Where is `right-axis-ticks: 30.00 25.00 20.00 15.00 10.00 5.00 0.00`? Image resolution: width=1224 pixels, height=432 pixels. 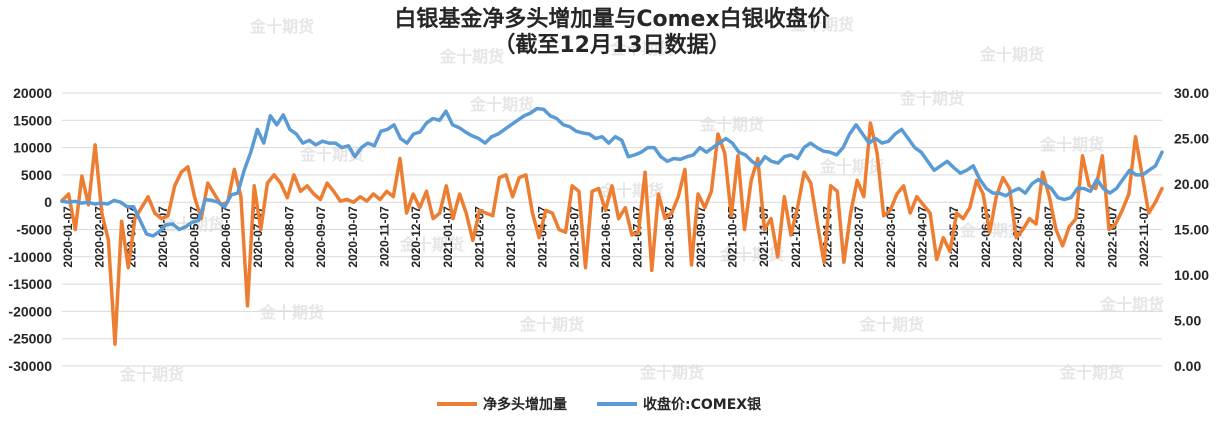 right-axis-ticks: 30.00 25.00 20.00 15.00 10.00 5.00 0.00 is located at coordinates (1191, 229).